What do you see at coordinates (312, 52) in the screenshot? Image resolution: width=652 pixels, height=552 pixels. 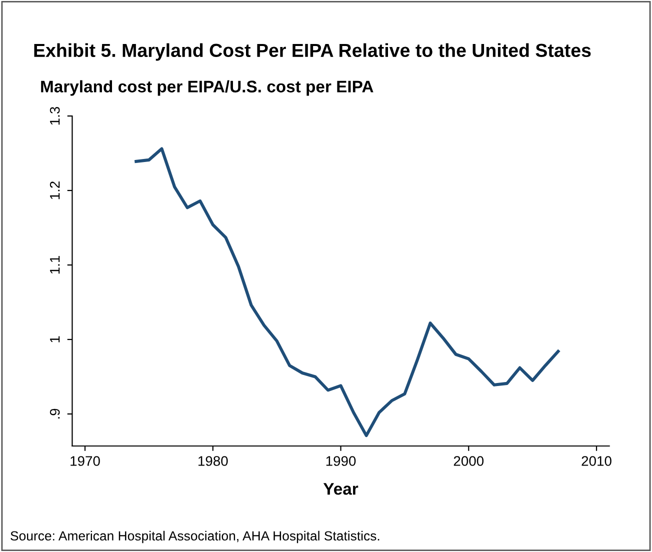 I see `chart-title: Exhibit 5. Maryland Cost Per EIPA Relative to the United States` at bounding box center [312, 52].